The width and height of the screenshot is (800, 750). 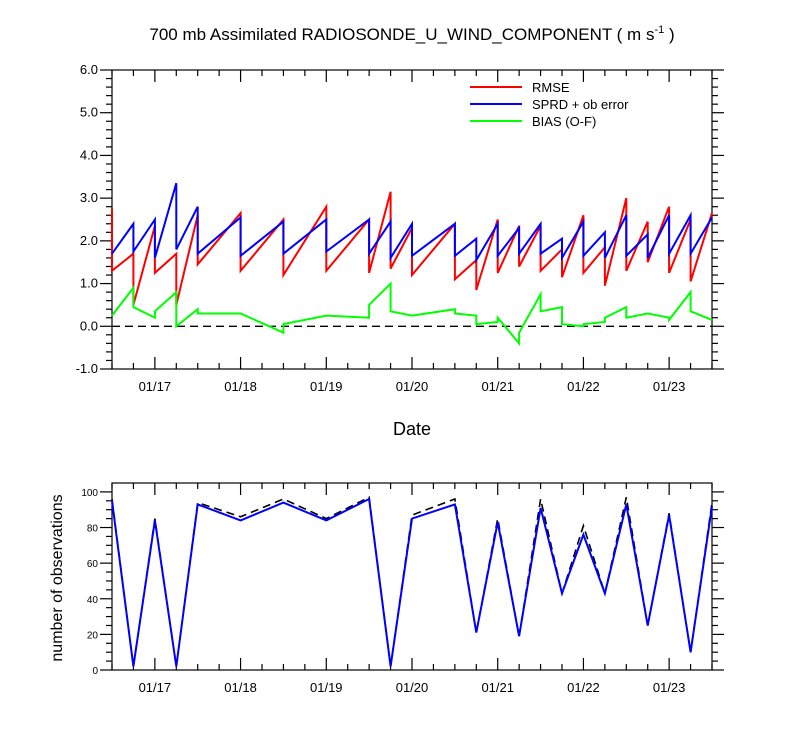 What do you see at coordinates (551, 87) in the screenshot?
I see `legend-label: RMSE` at bounding box center [551, 87].